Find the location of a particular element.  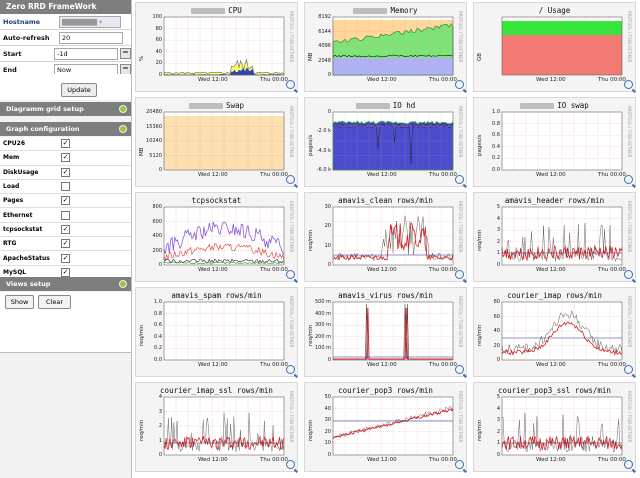

graph-item-label: Mem is located at coordinates (11, 158).